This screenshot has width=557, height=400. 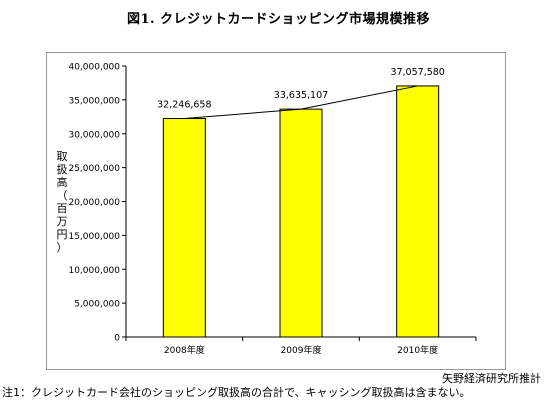 What do you see at coordinates (62, 221) in the screenshot?
I see `y-axis-label-char: 万` at bounding box center [62, 221].